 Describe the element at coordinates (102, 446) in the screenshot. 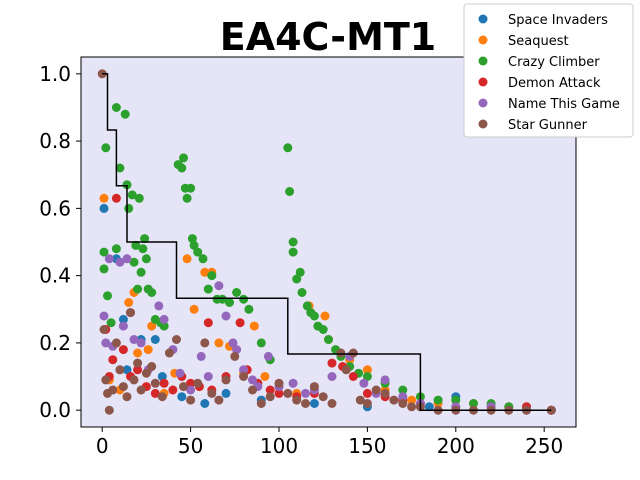

I see `x-tick-label: 0` at that location.